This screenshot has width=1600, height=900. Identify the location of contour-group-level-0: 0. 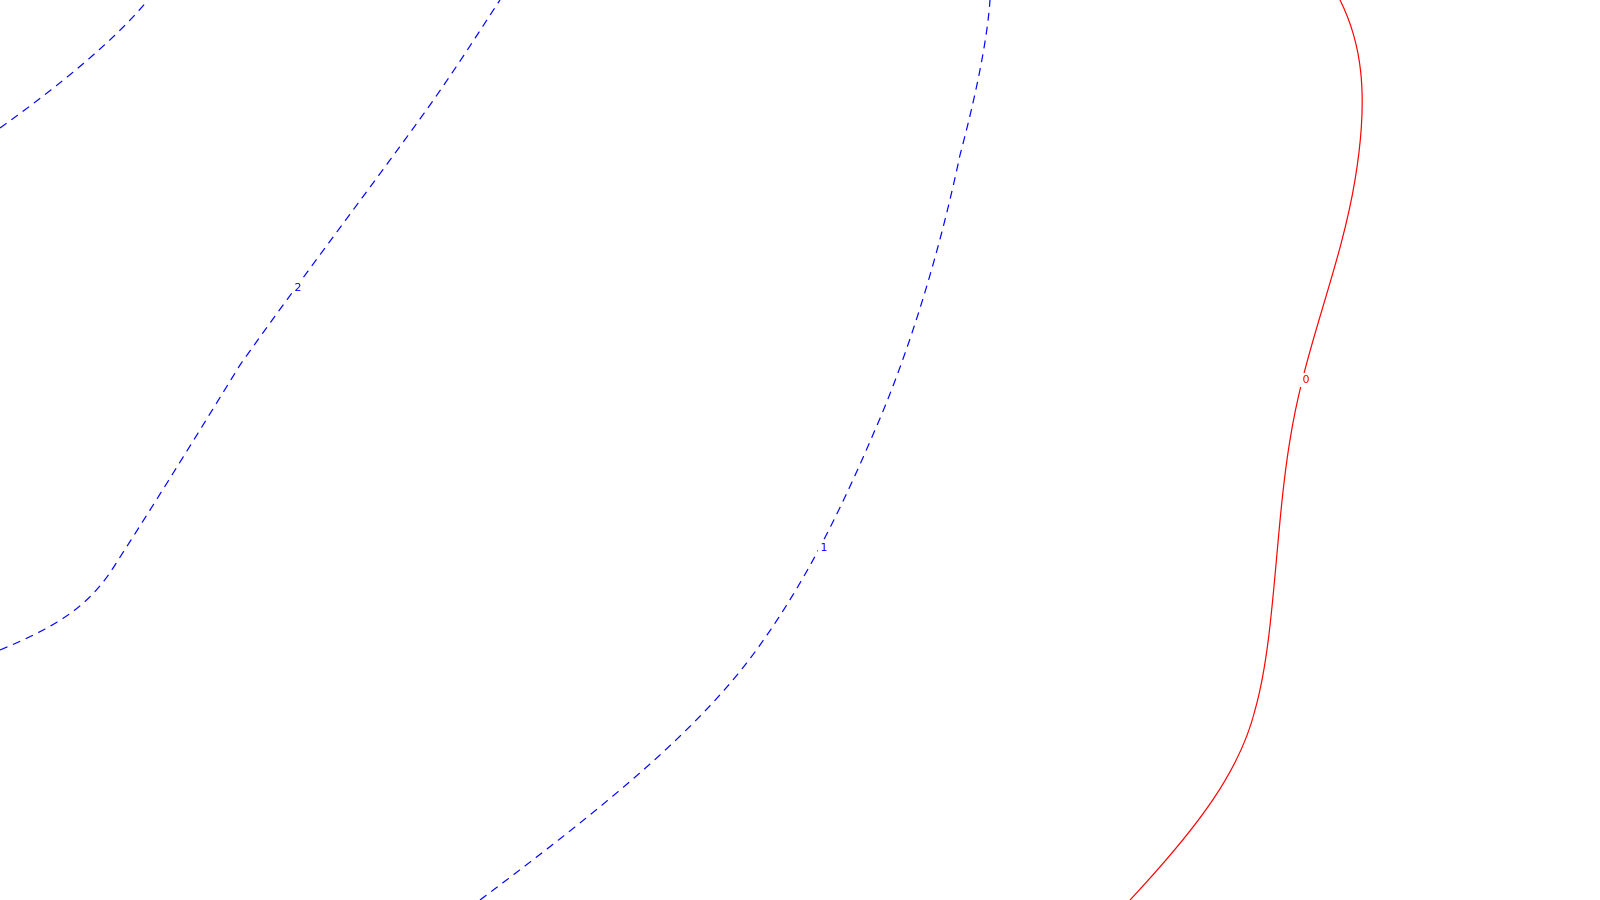
(1246, 450).